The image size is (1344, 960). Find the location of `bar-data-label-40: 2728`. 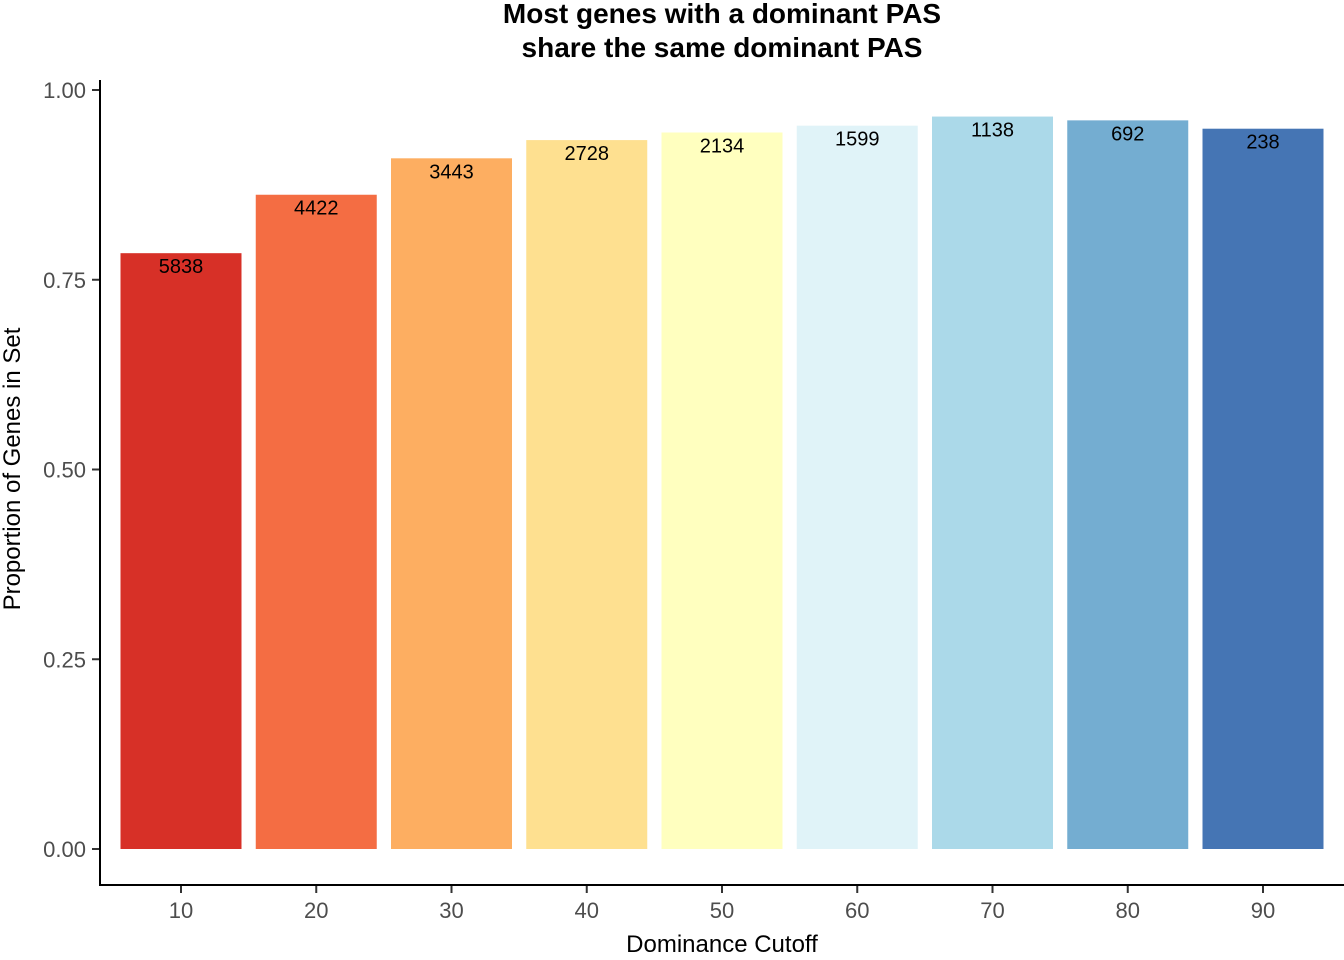

bar-data-label-40: 2728 is located at coordinates (587, 154).